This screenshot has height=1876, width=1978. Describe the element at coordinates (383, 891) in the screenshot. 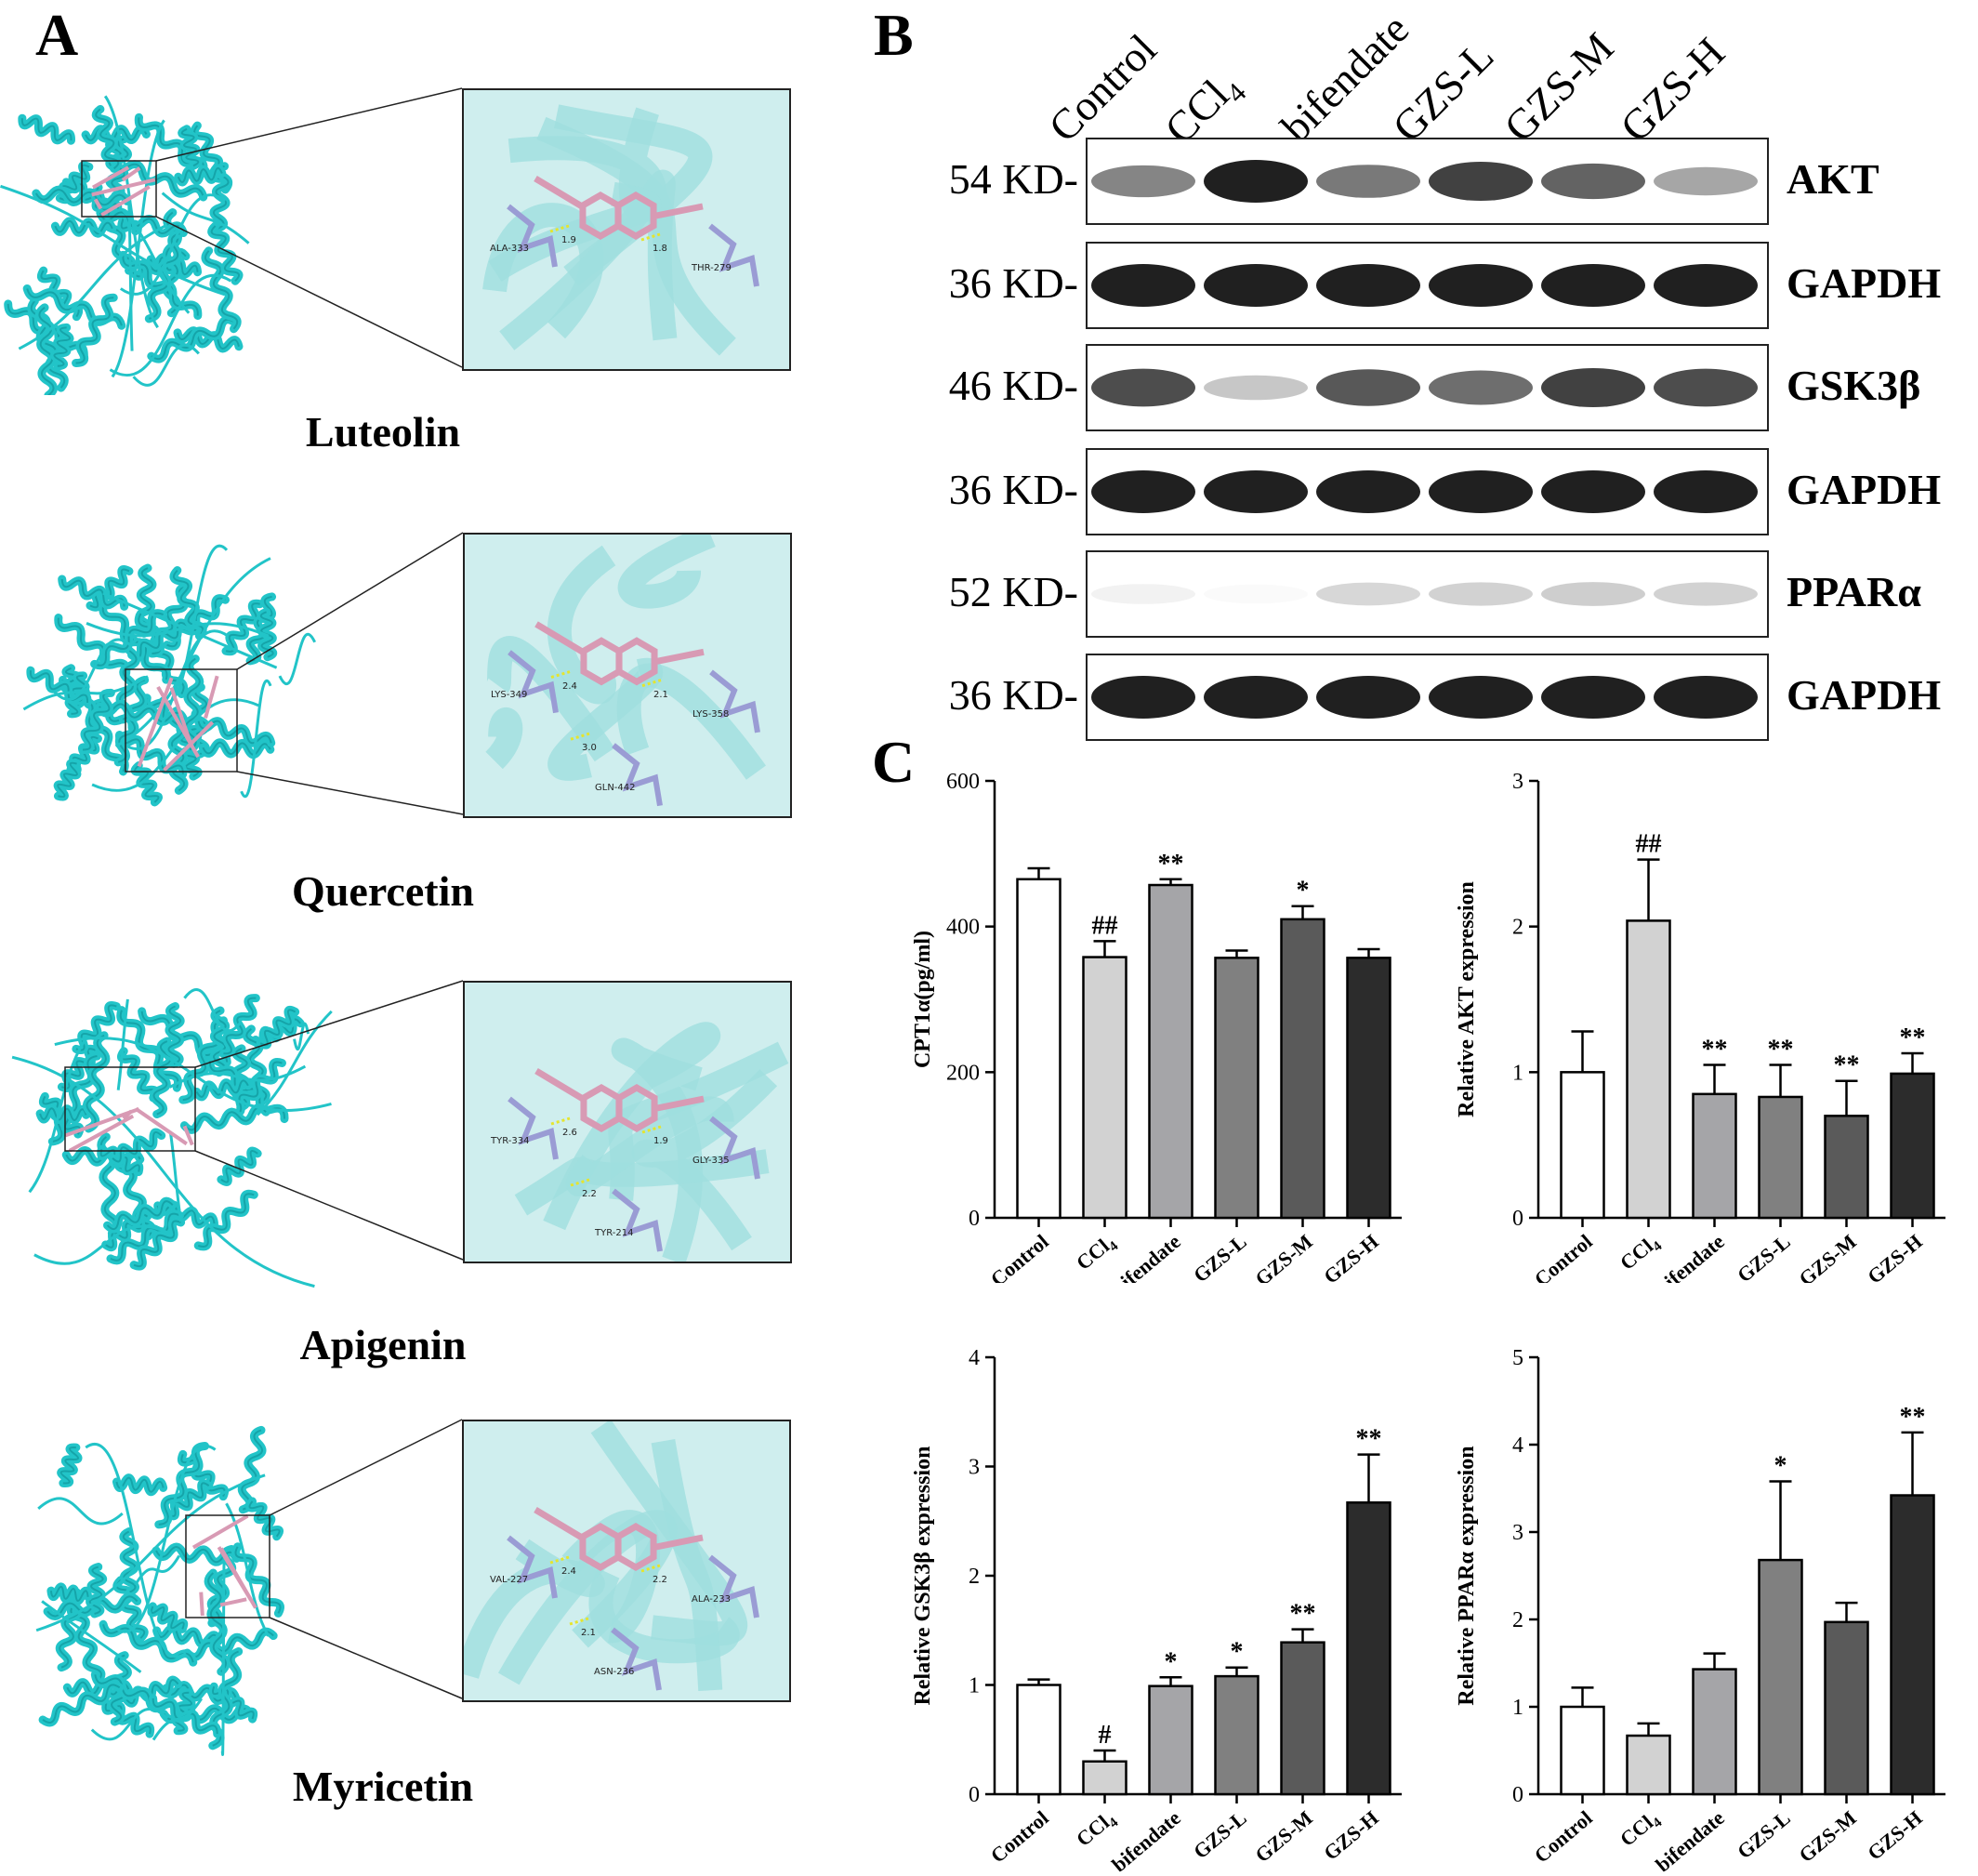

I see `molecule-name: Quercetin` at that location.